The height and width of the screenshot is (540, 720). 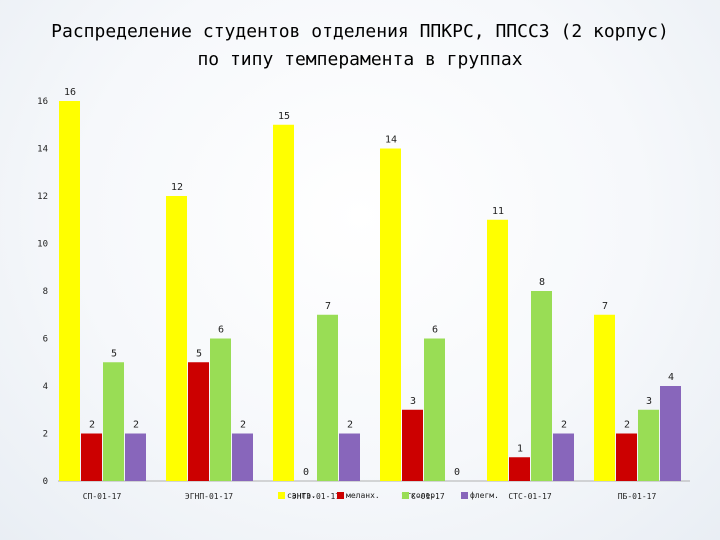 I want to click on category-label: ЭТС-01-17, so click(x=423, y=496).